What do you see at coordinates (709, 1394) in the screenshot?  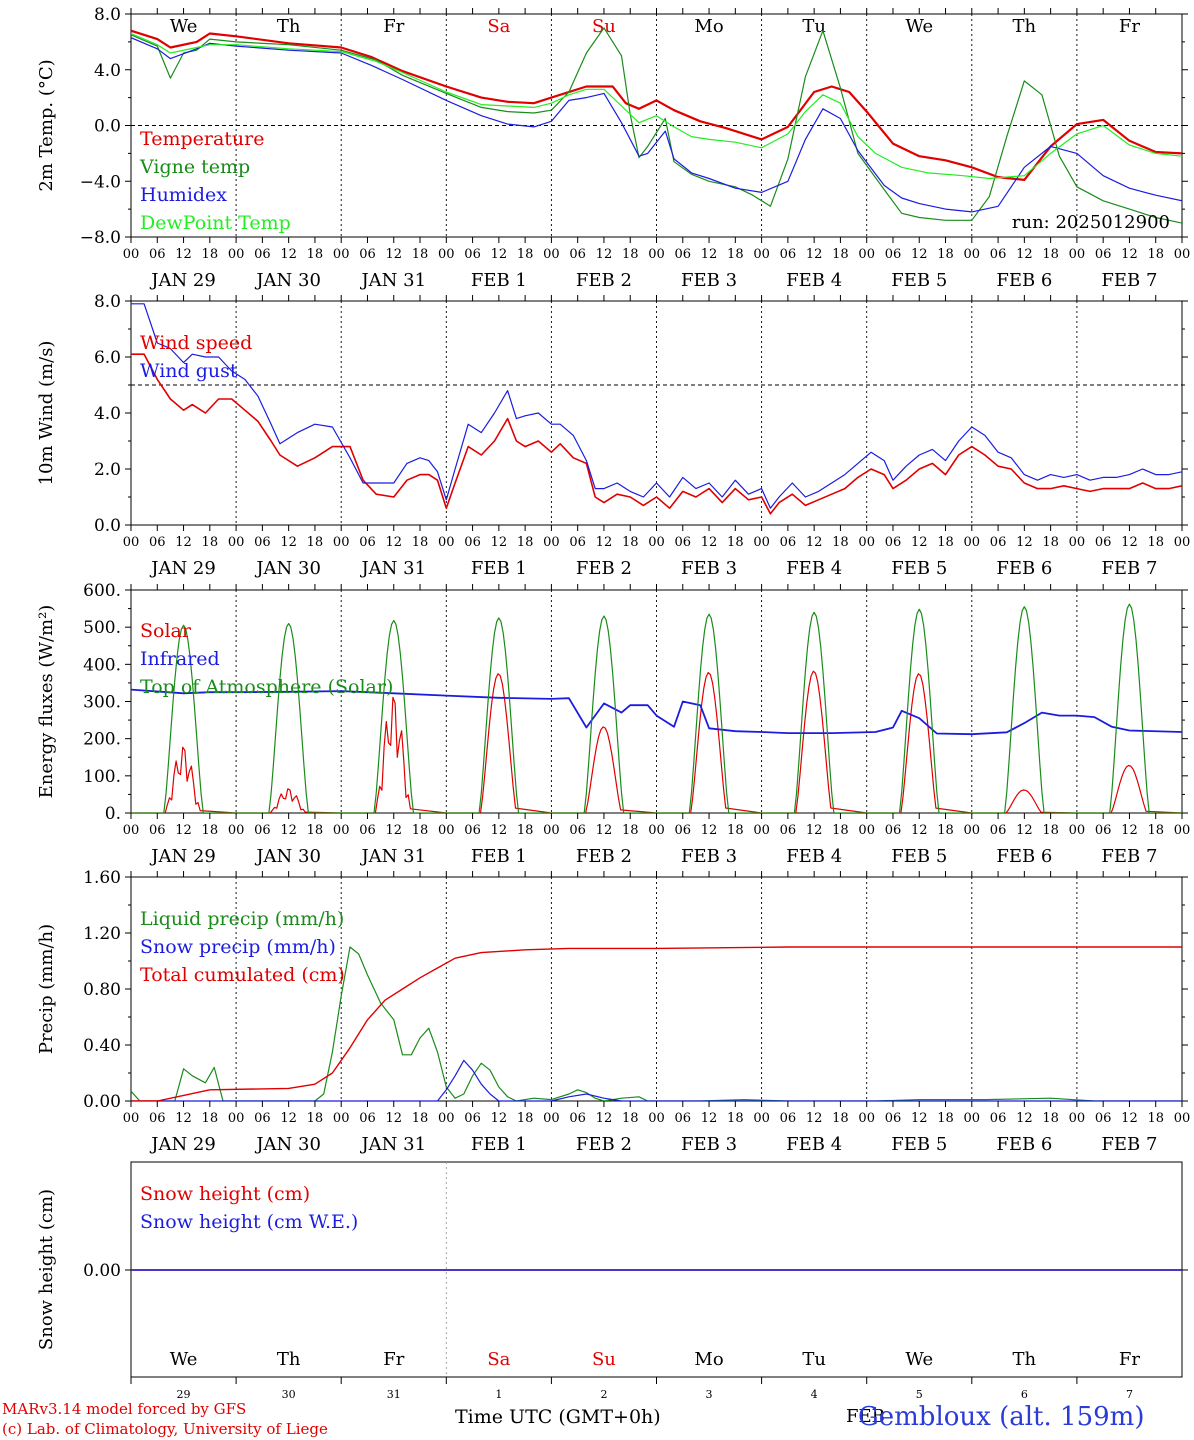 I see `day-number-label: 3` at bounding box center [709, 1394].